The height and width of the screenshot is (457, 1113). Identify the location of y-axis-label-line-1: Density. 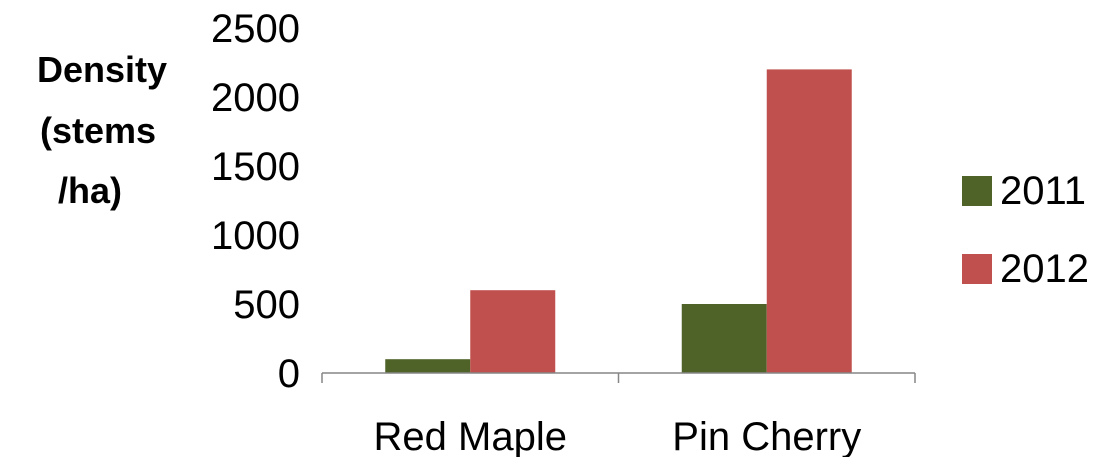
(102, 69).